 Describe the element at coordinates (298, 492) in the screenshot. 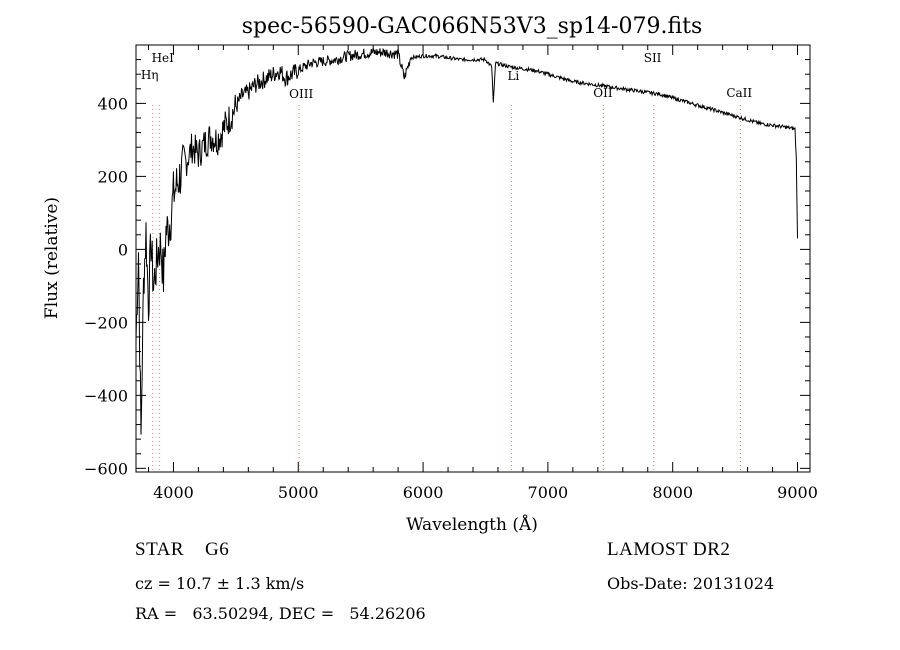

I see `x-tick-label: 5000` at that location.